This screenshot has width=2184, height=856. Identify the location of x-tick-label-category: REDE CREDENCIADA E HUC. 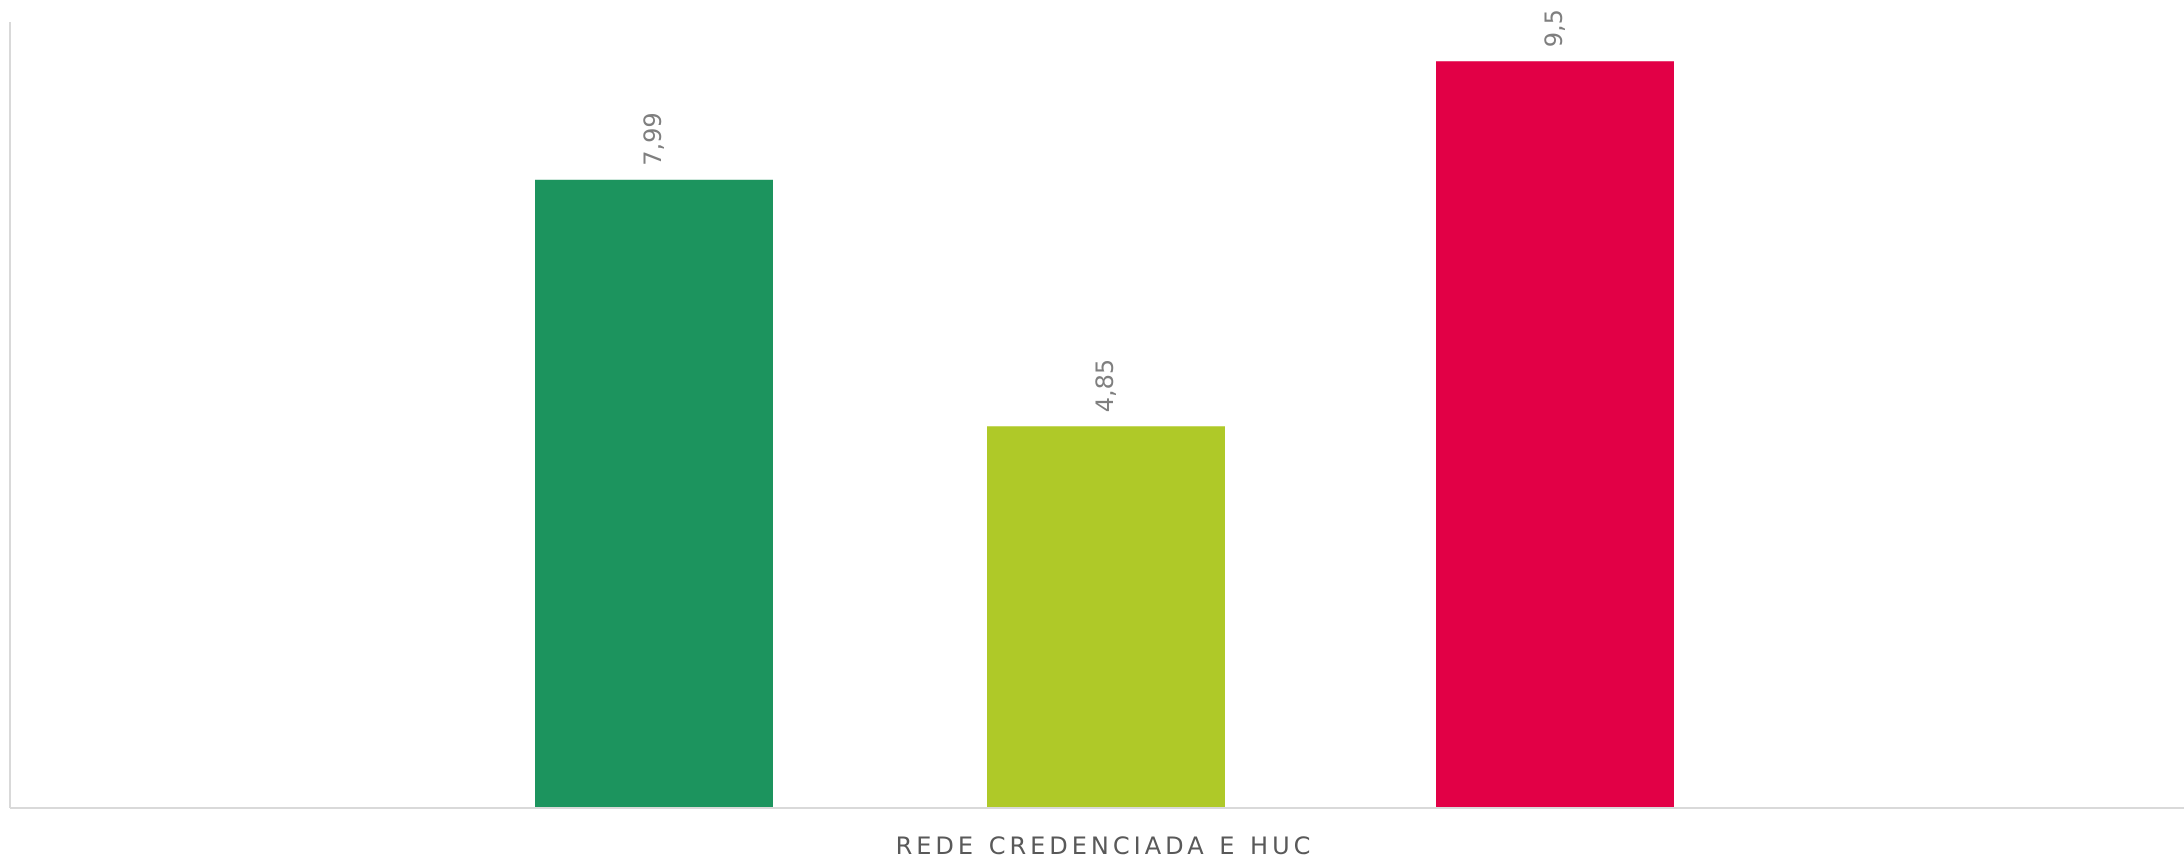
(1105, 844).